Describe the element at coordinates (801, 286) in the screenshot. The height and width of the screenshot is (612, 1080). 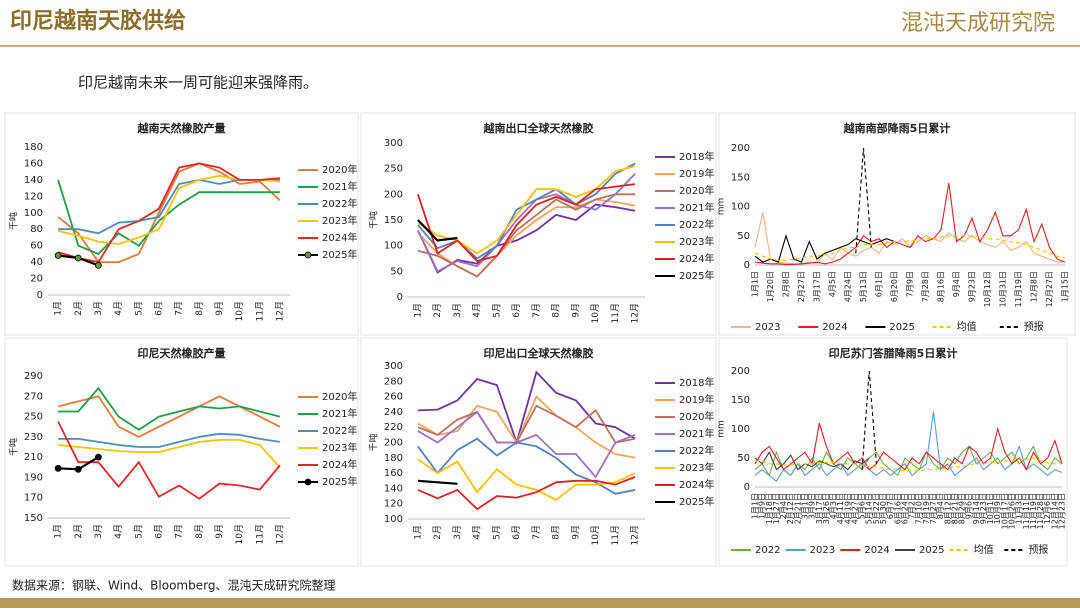
I see `x-tick-label: 2月27日` at that location.